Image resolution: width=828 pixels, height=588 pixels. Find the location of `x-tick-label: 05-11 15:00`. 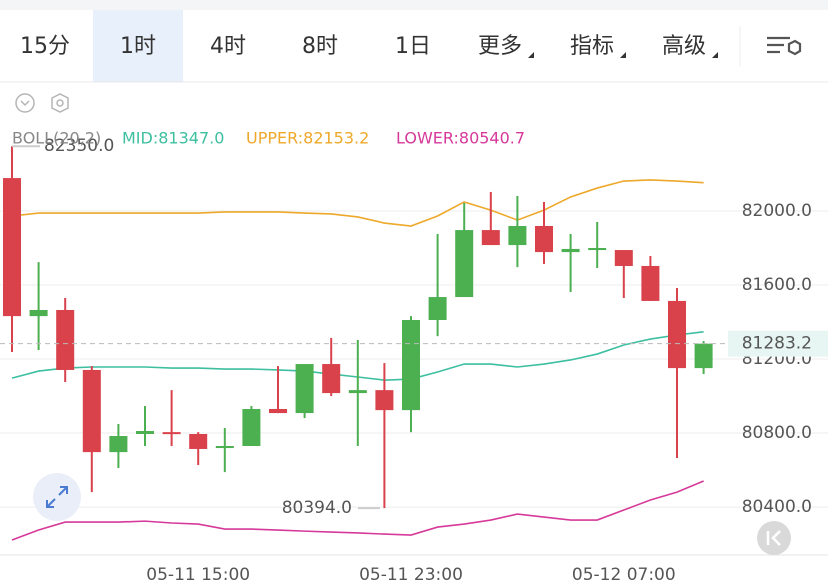

x-tick-label: 05-11 15:00 is located at coordinates (198, 575).